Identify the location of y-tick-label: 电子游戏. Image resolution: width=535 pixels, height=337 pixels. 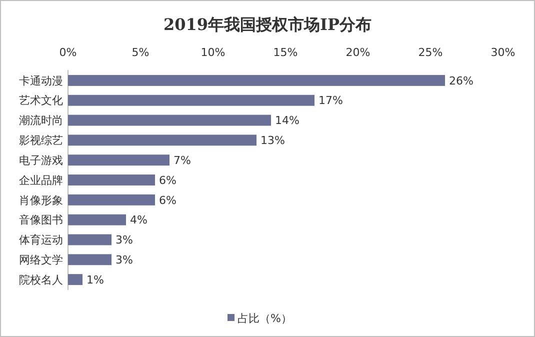
(41, 160).